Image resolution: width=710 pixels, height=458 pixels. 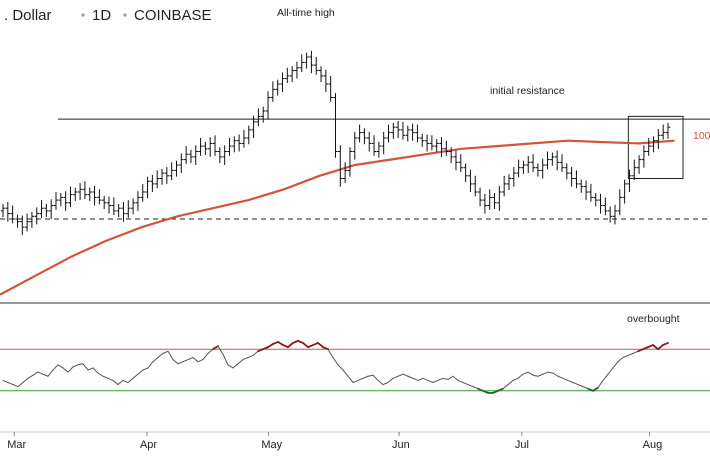 What do you see at coordinates (271, 445) in the screenshot?
I see `x-tick-label: May` at bounding box center [271, 445].